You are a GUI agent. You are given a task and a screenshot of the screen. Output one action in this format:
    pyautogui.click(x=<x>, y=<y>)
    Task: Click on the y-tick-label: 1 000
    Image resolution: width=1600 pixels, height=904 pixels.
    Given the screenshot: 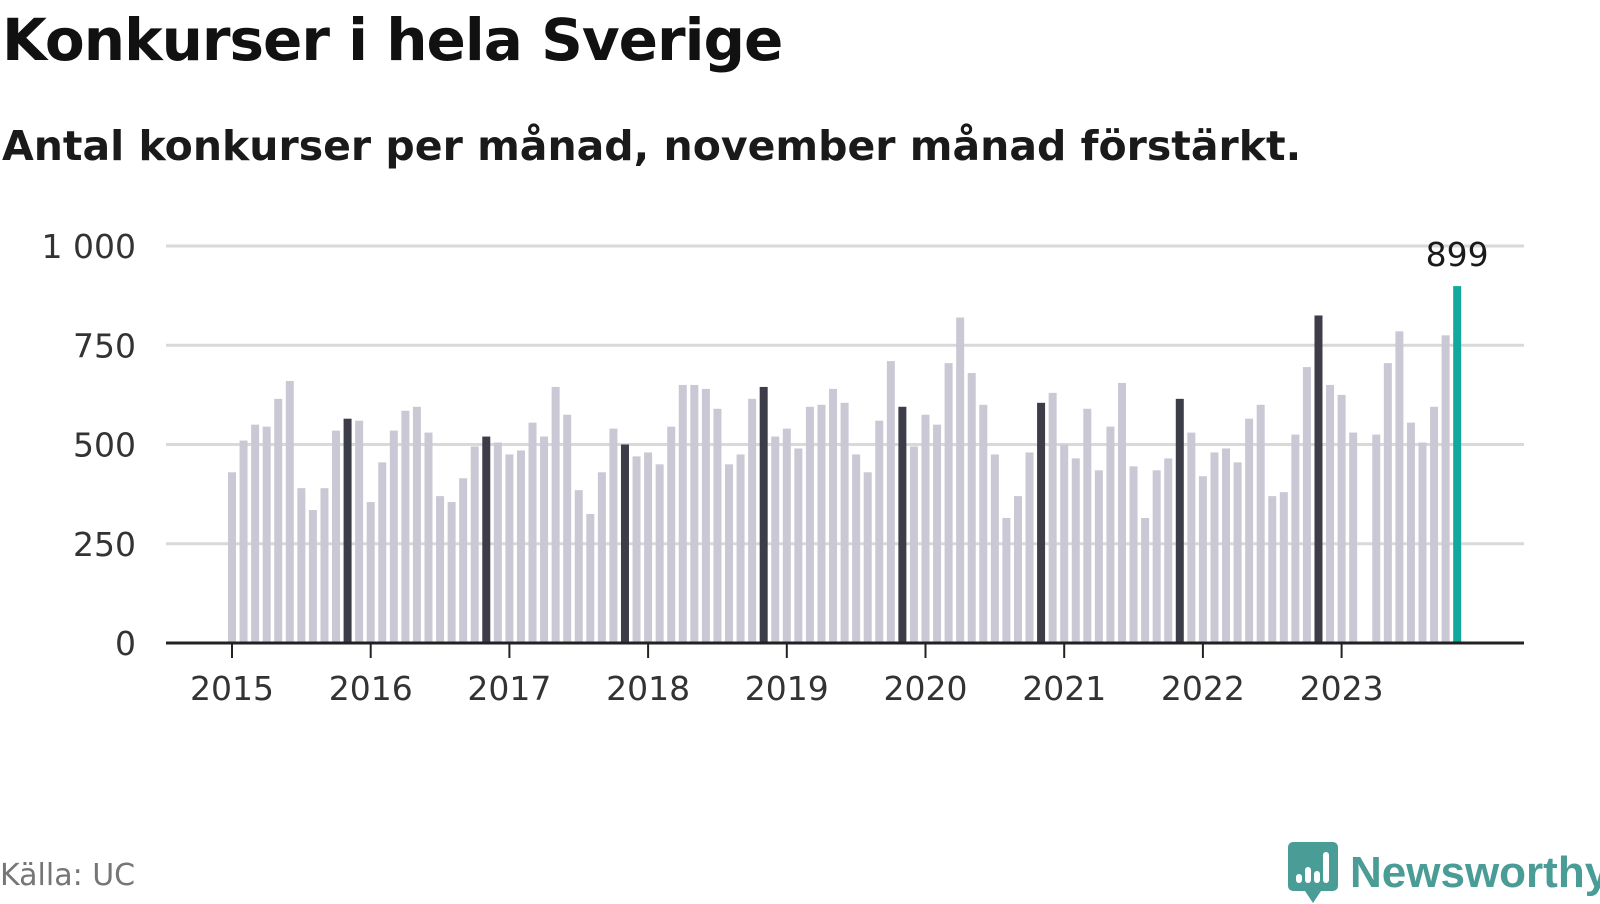 What is the action you would take?
    pyautogui.click(x=89, y=246)
    